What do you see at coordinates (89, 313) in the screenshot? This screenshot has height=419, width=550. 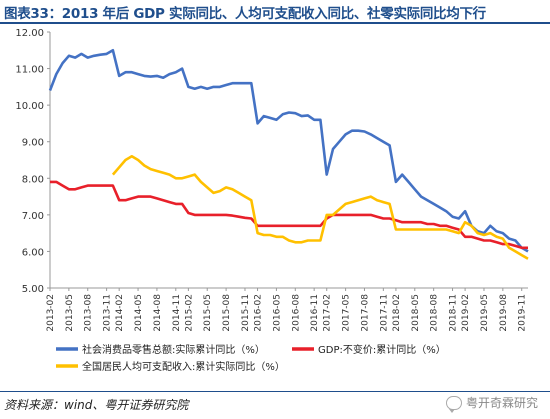 I see `x-tick-label: 2013-08` at bounding box center [89, 313].